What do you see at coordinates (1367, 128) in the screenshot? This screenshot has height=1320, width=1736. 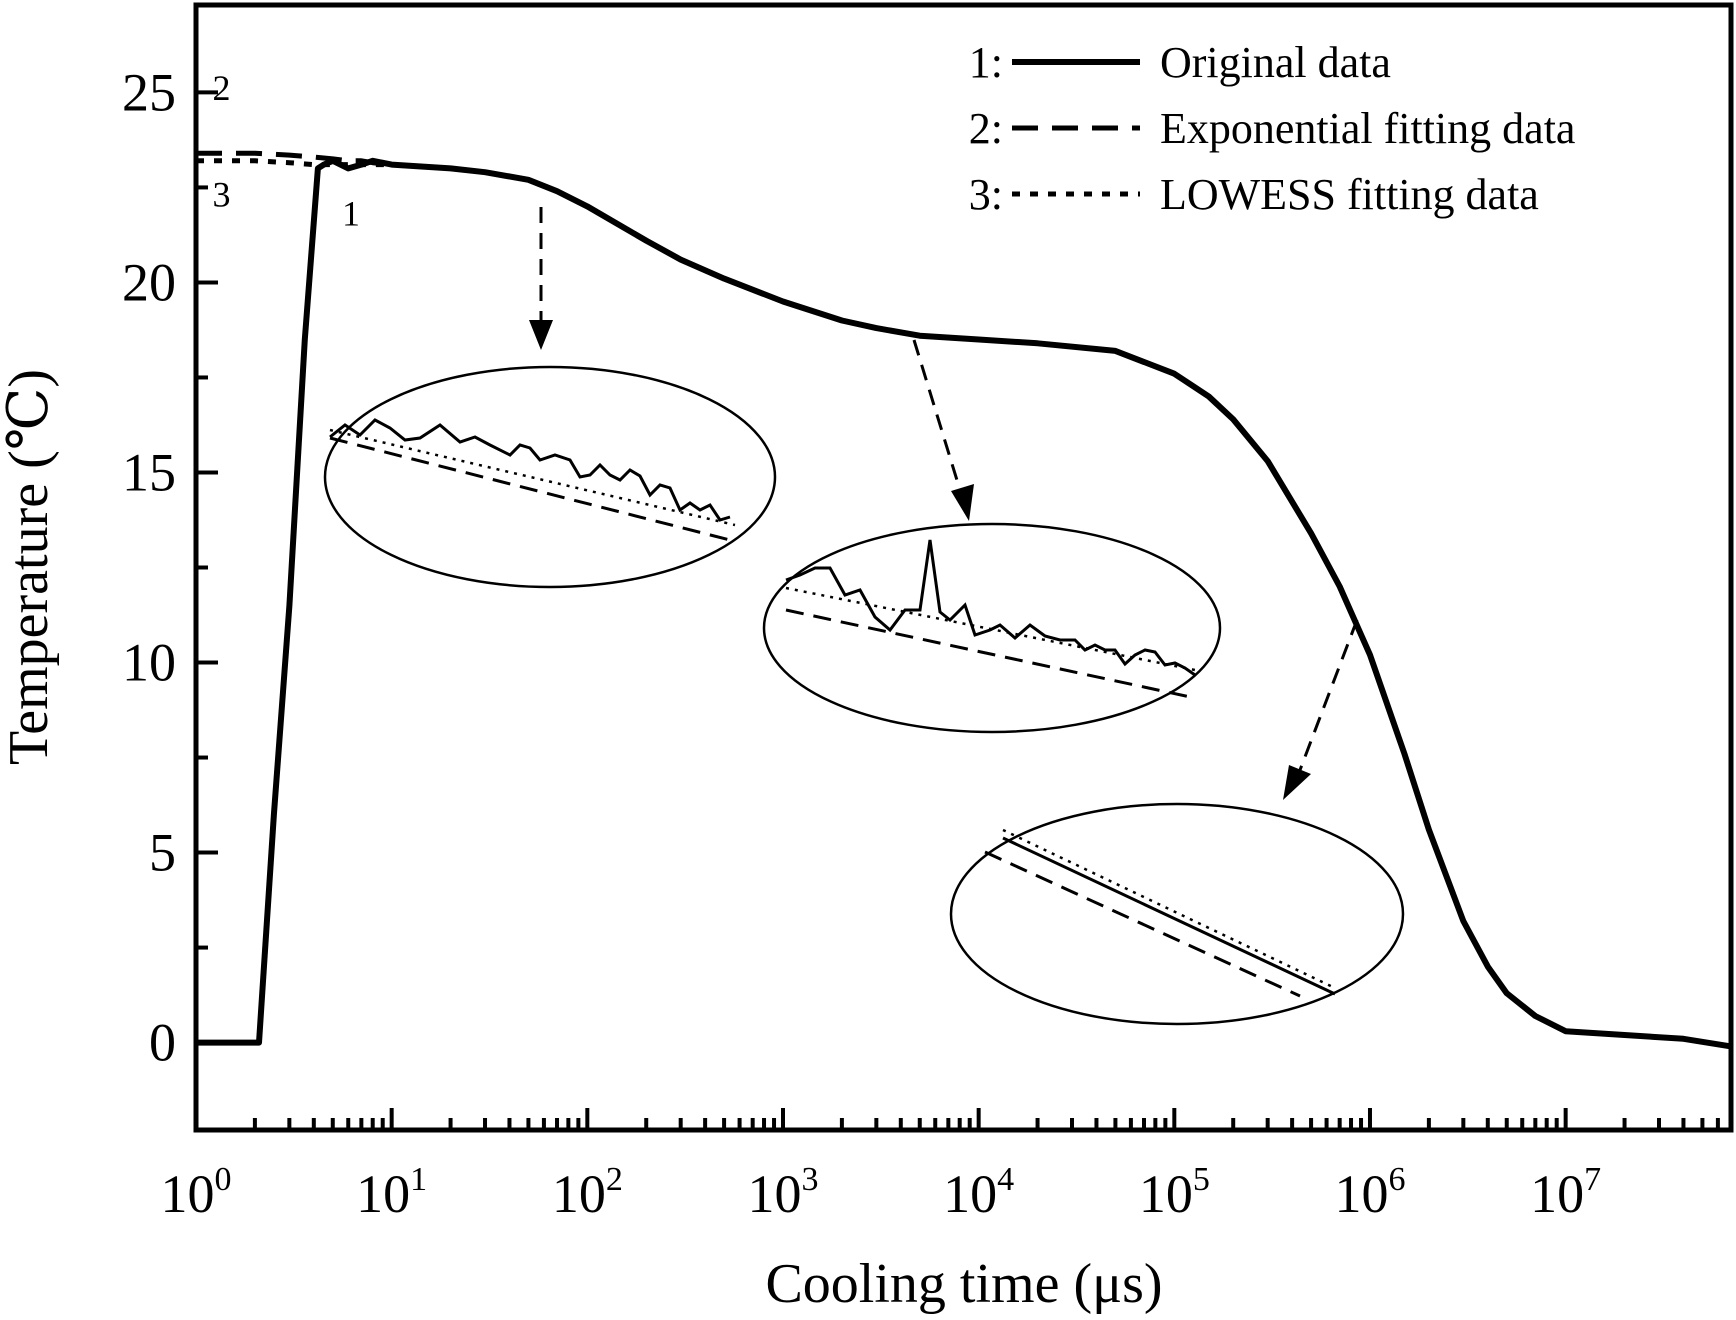 I see `legend-label: Exponential fitting data` at bounding box center [1367, 128].